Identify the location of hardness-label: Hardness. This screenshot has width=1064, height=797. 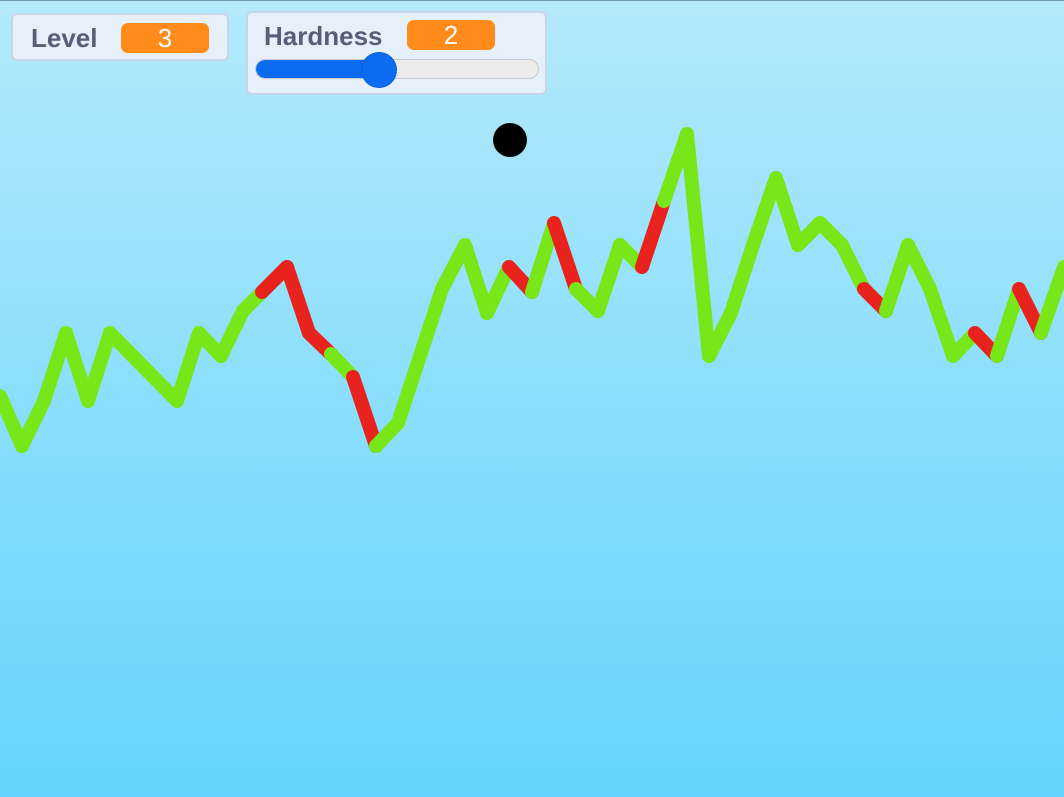
(323, 36).